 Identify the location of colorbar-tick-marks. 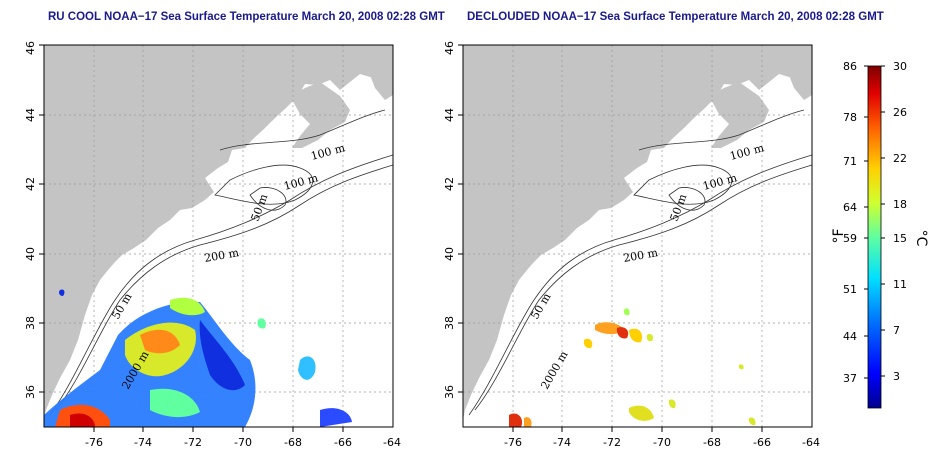
(874, 222).